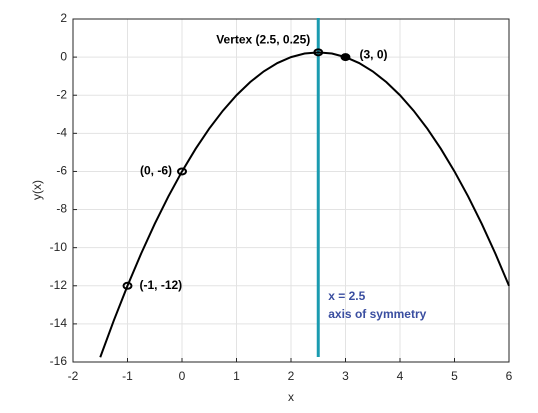 This screenshot has height=413, width=538. I want to click on y-tick-label: -2, so click(61, 94).